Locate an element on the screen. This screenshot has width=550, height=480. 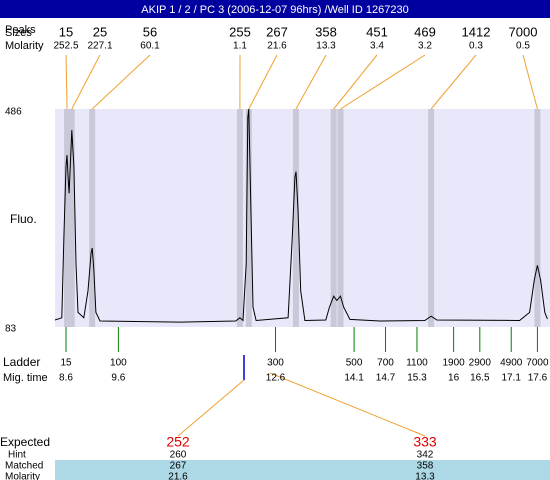
expected-hint: 260 is located at coordinates (178, 455).